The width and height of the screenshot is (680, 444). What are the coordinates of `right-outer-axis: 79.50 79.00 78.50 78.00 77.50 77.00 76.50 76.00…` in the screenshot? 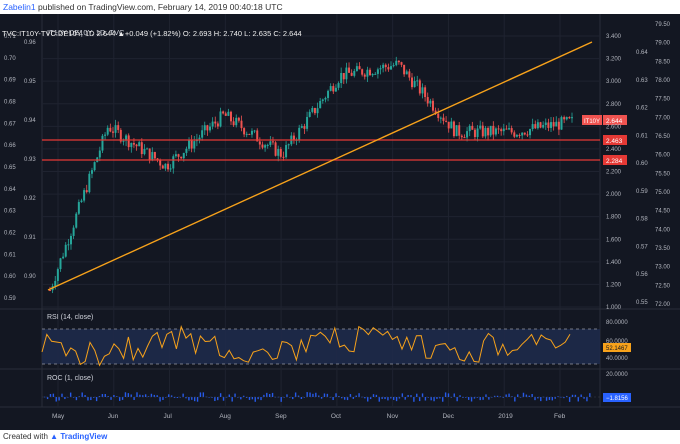 It's located at (653, 165).